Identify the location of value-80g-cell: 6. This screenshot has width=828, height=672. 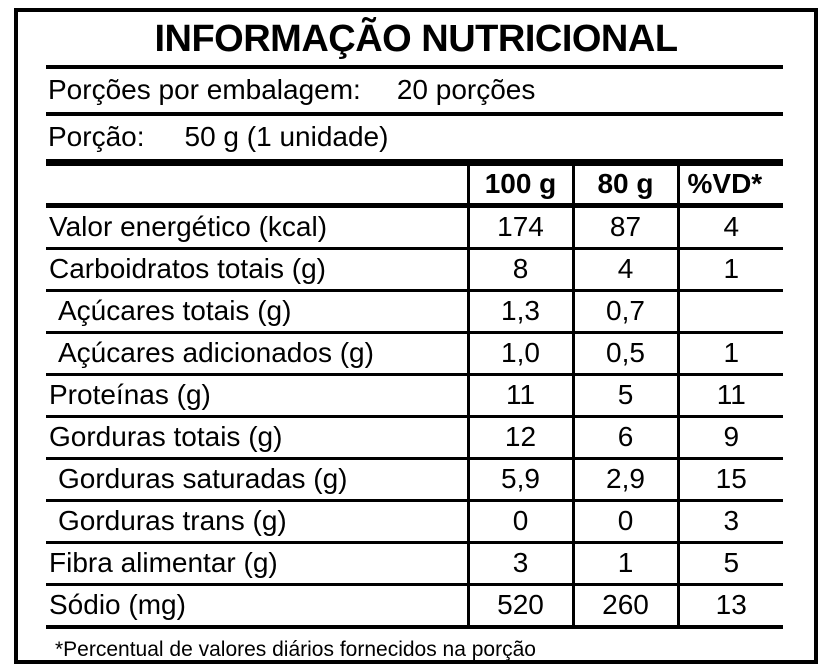
(624, 438).